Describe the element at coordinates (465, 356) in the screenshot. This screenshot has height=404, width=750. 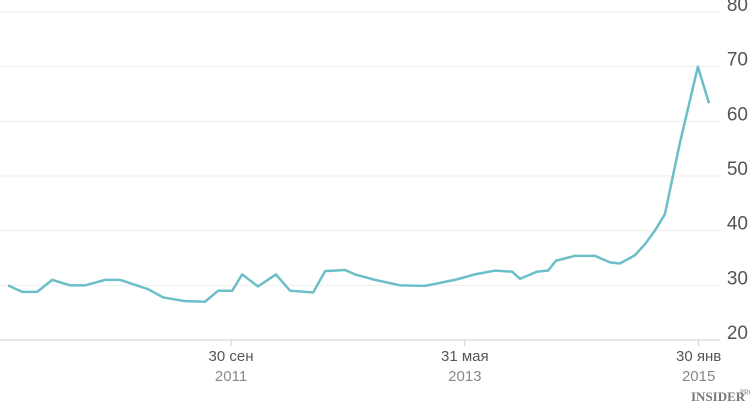
I see `x-tick-label: 31 мая` at that location.